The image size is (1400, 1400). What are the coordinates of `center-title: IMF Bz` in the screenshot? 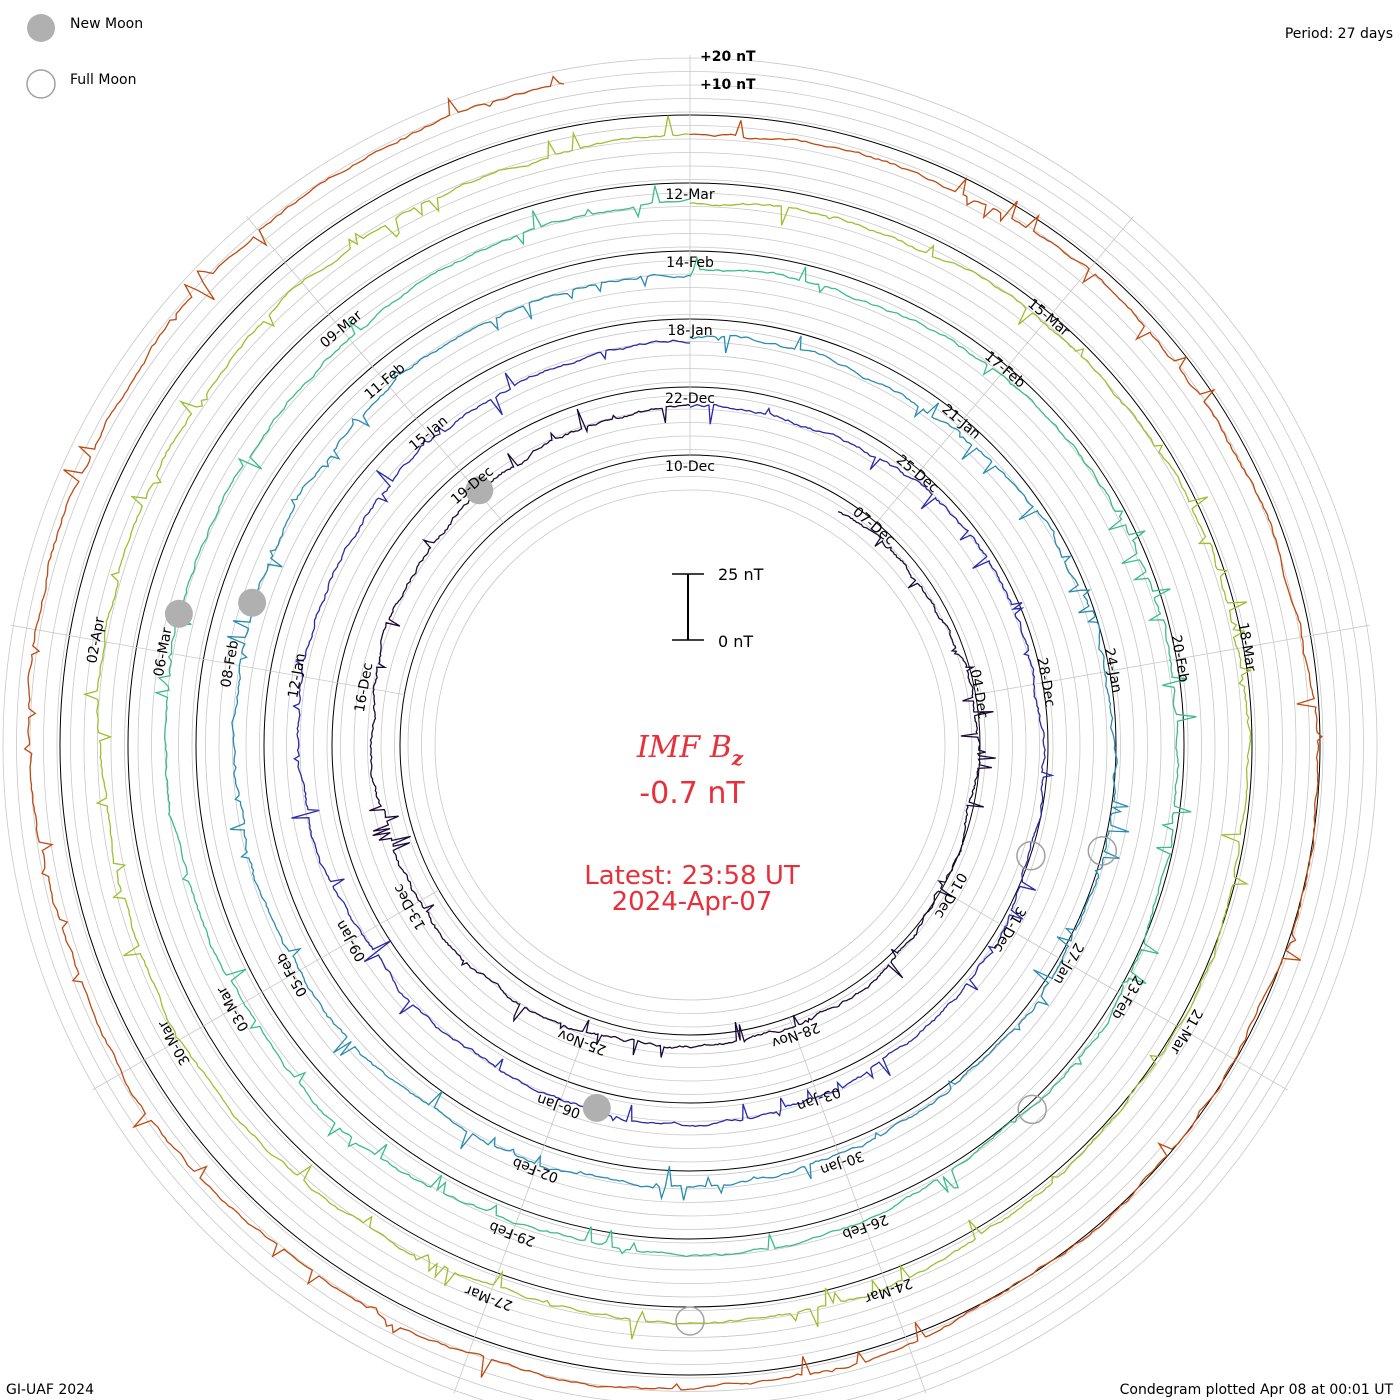 It's located at (690, 750).